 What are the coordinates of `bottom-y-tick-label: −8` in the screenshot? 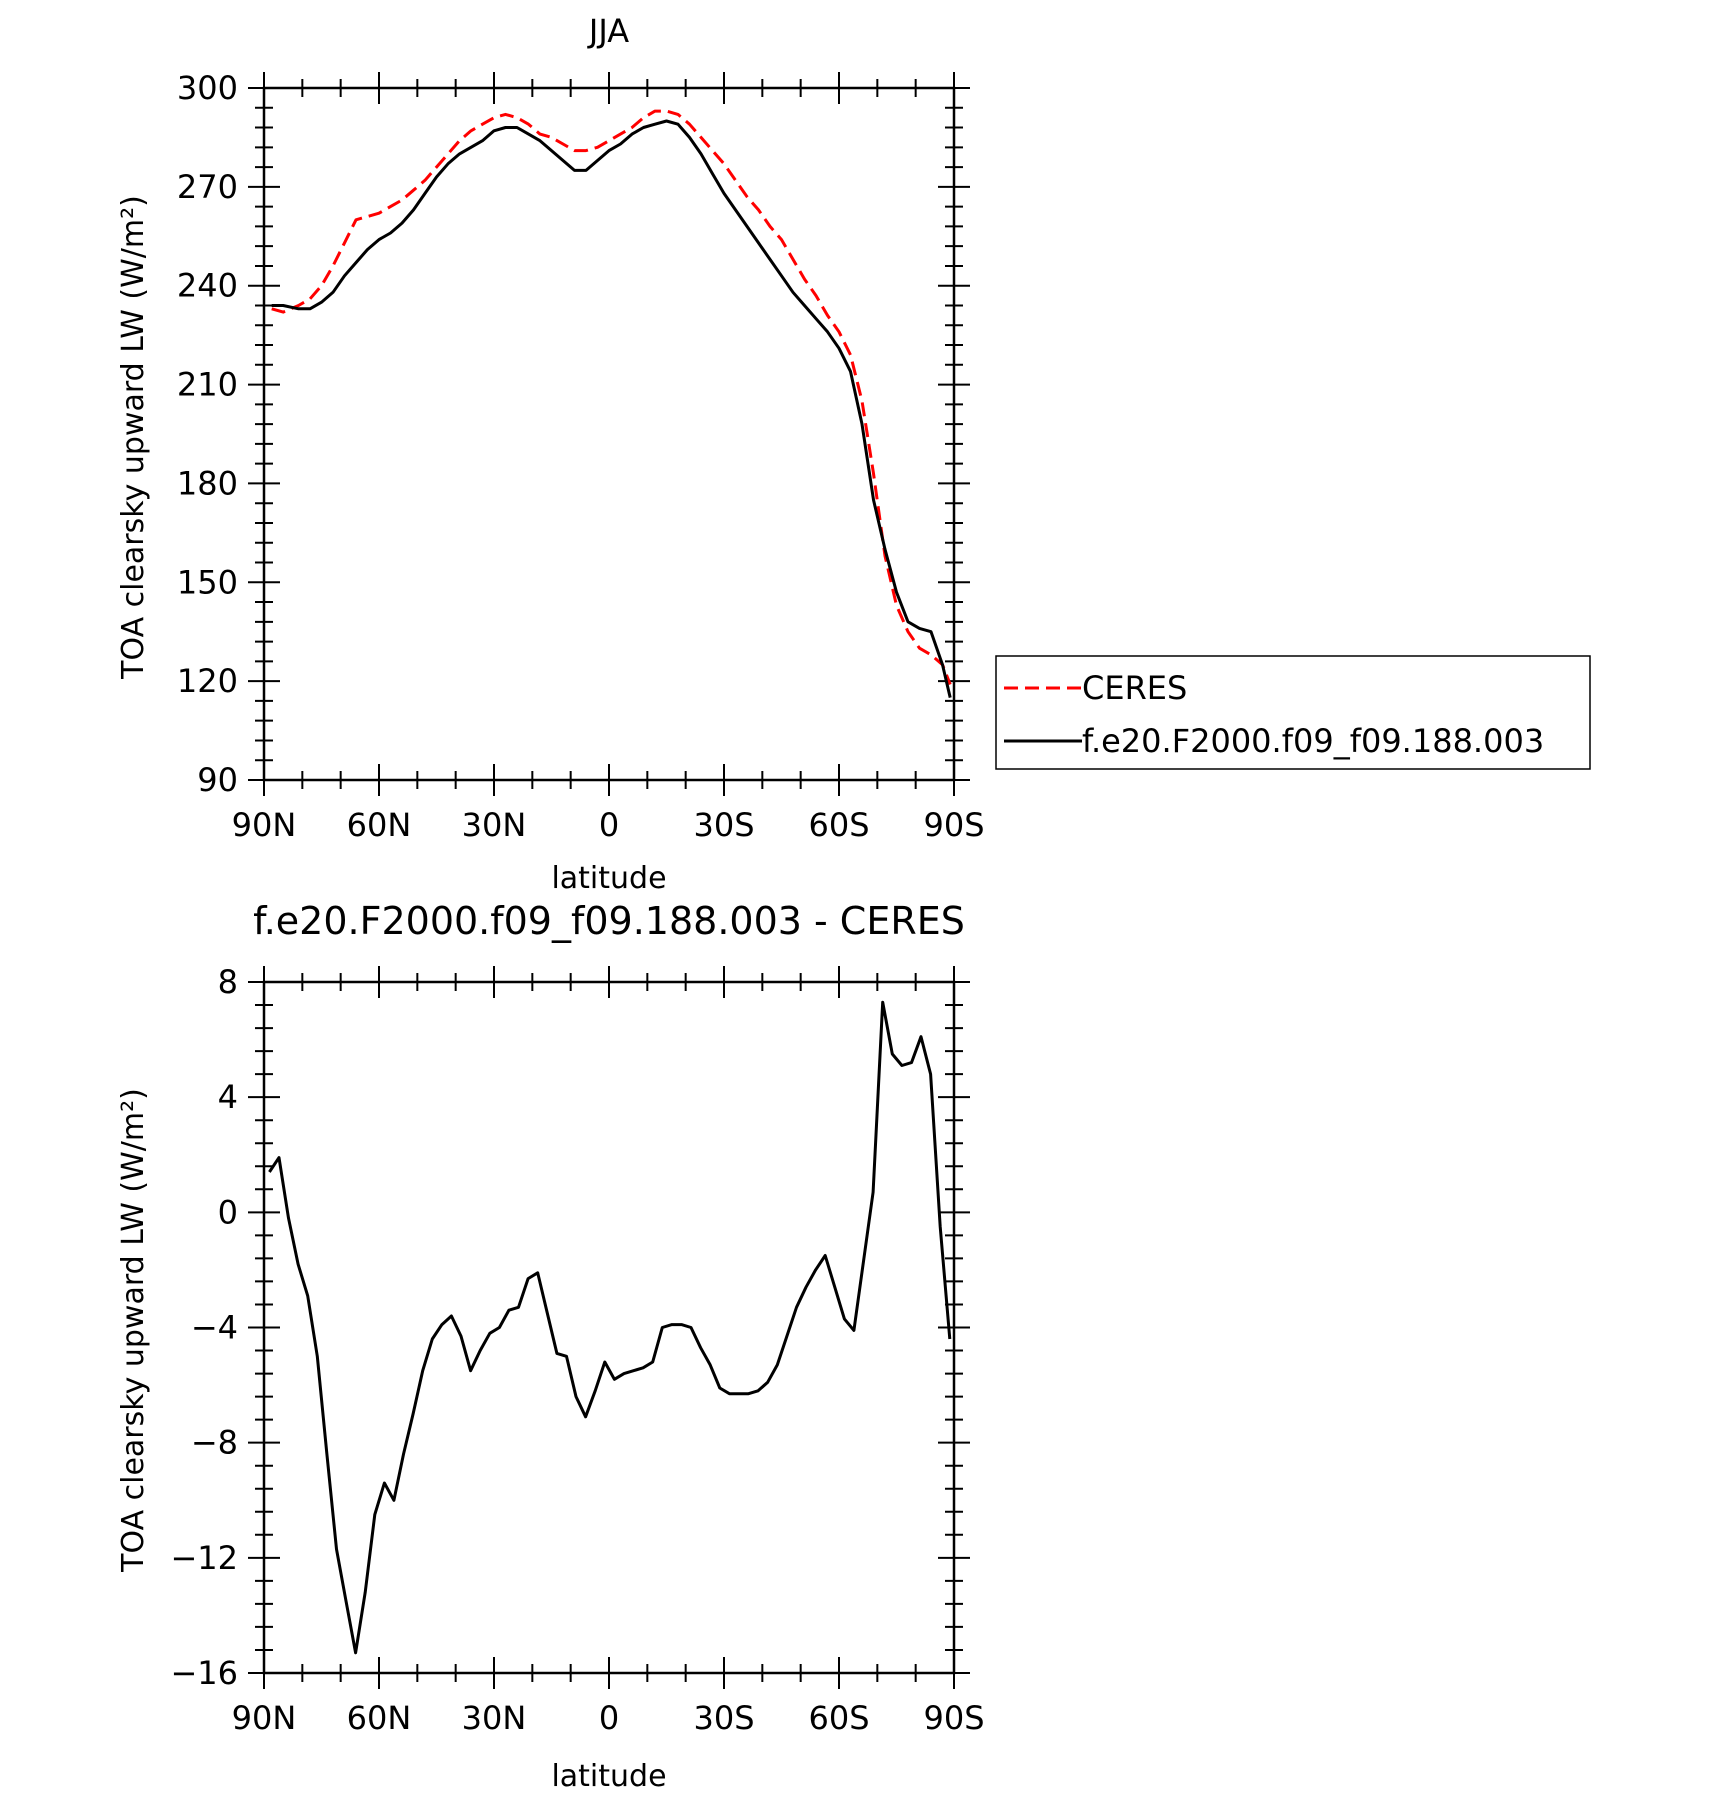 It's located at (214, 1443).